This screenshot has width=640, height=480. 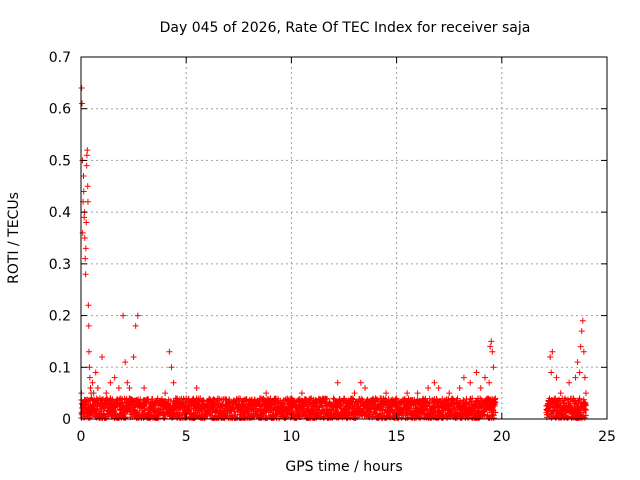 What do you see at coordinates (607, 437) in the screenshot?
I see `x-tick-label: 25` at bounding box center [607, 437].